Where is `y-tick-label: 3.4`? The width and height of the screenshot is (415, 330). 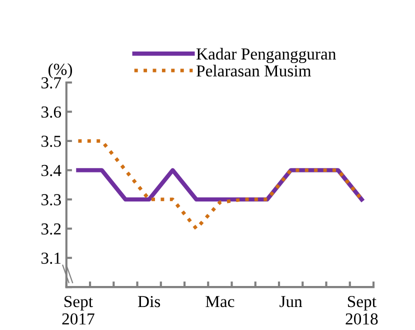 y-tick-label: 3.4 is located at coordinates (52, 170).